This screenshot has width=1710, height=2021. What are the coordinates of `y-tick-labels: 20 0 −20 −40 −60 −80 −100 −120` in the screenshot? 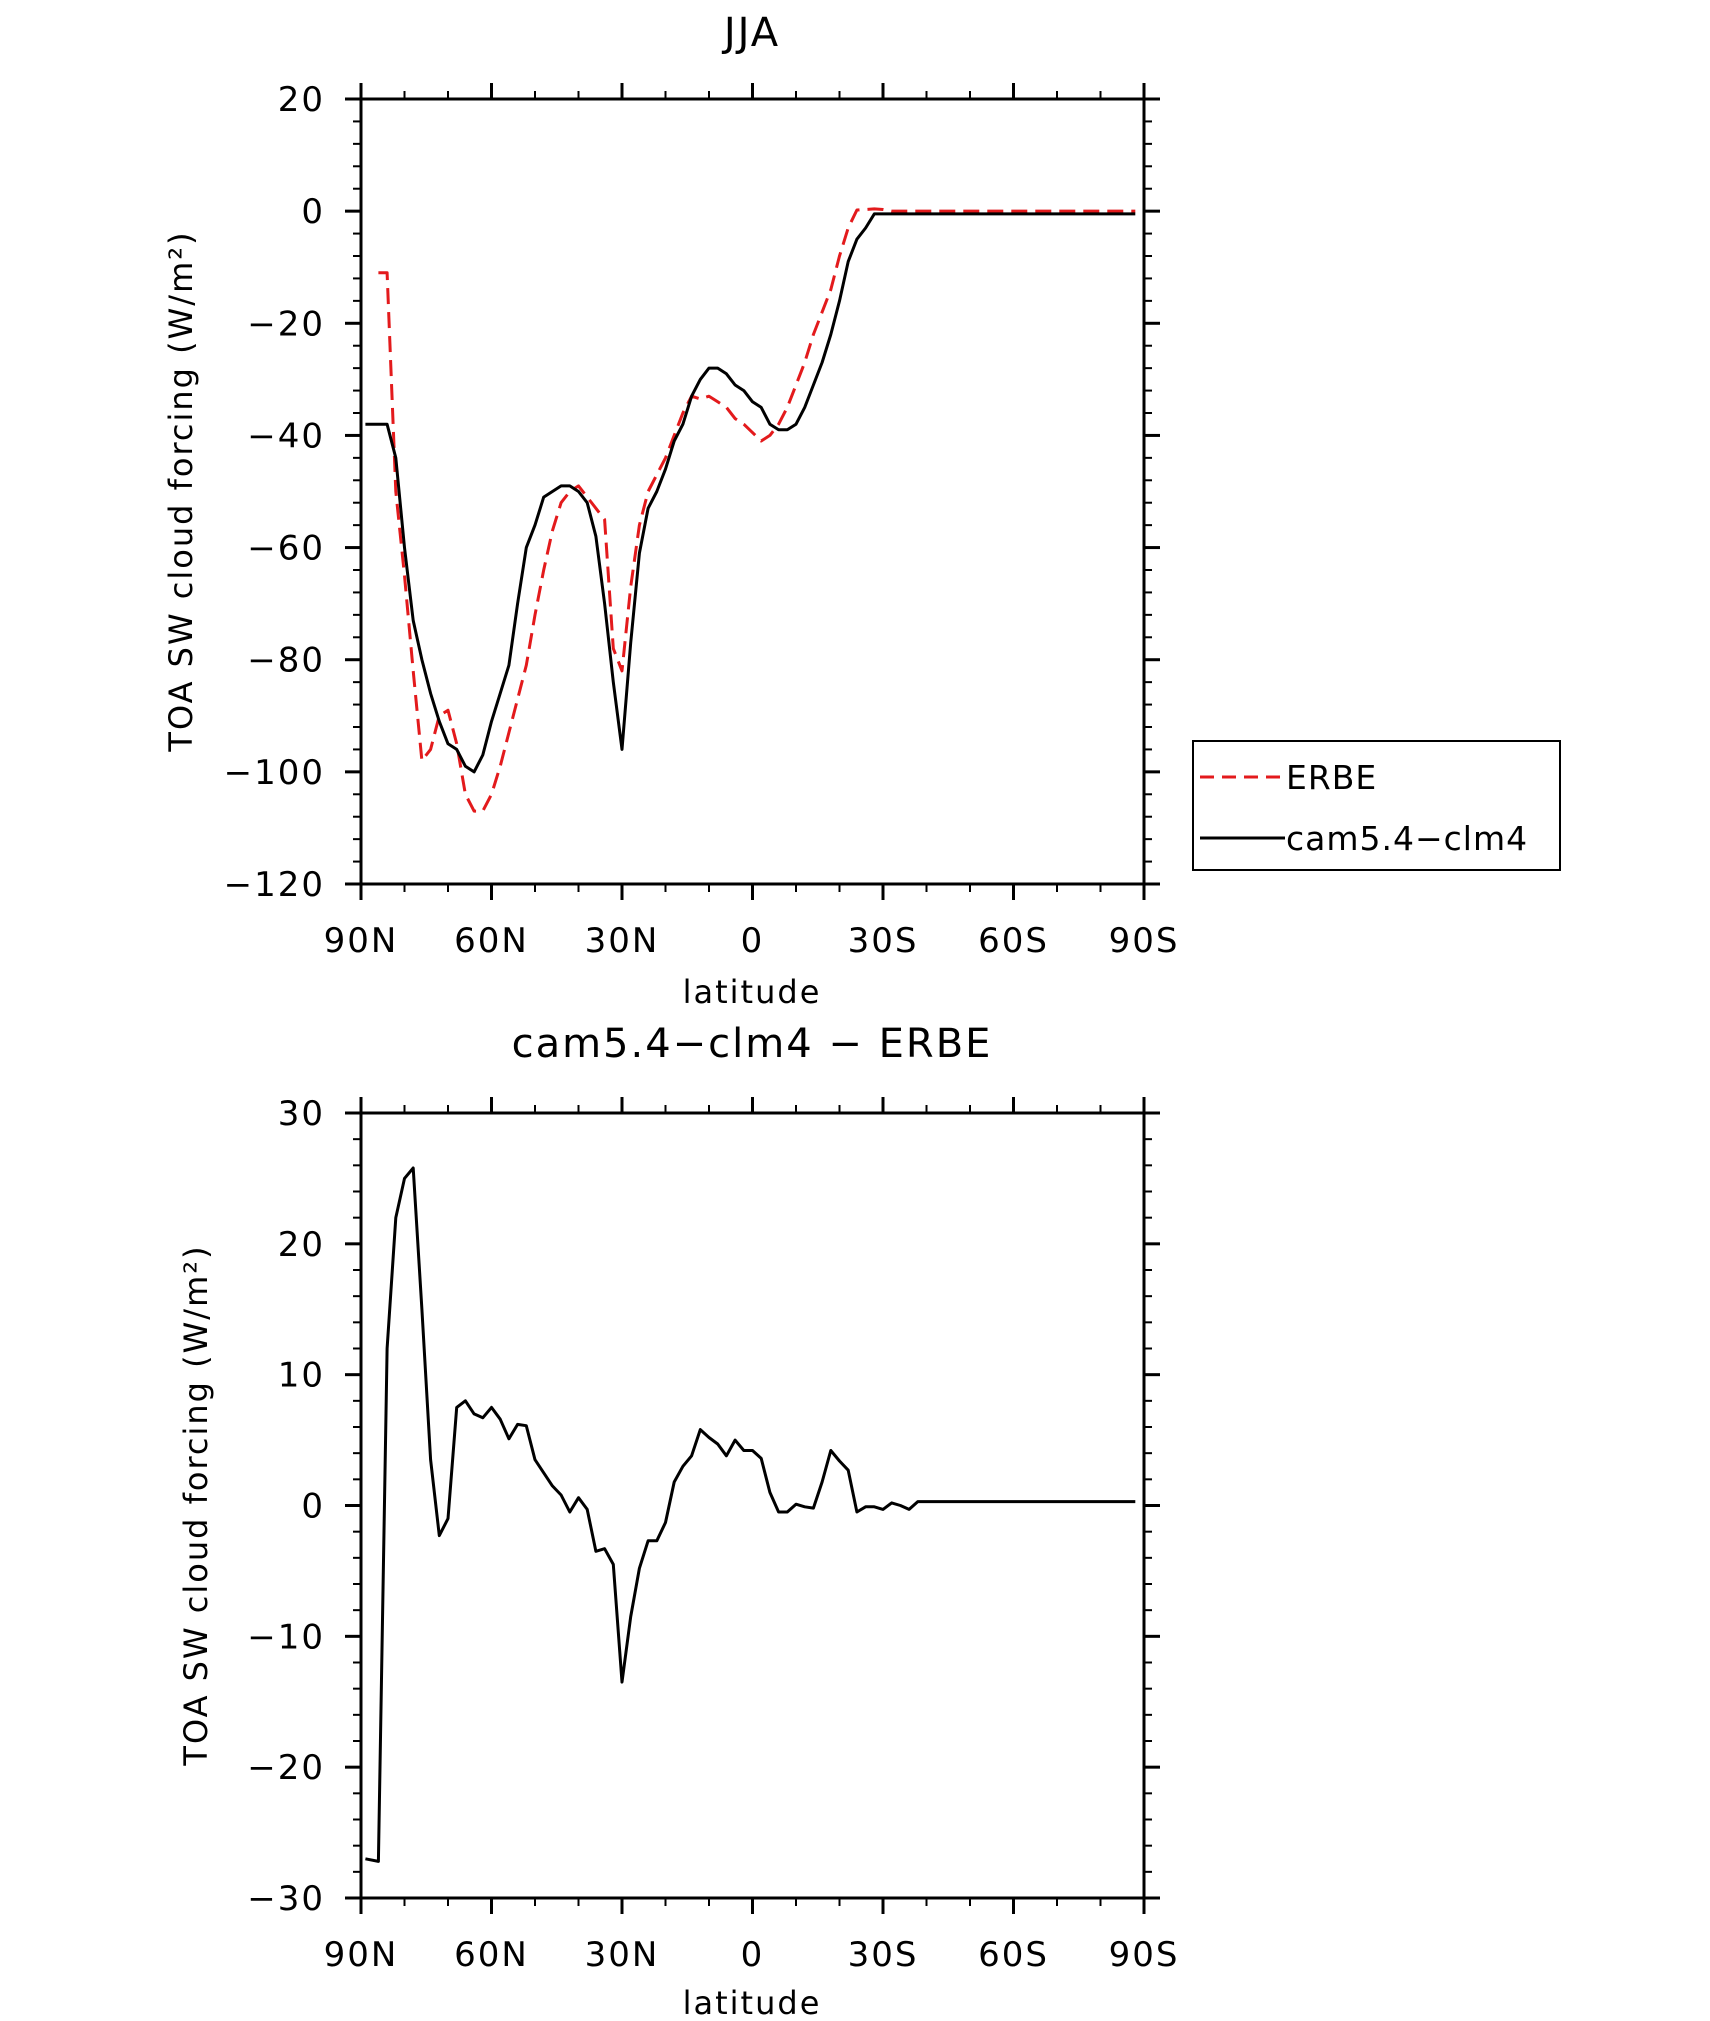 It's located at (274, 492).